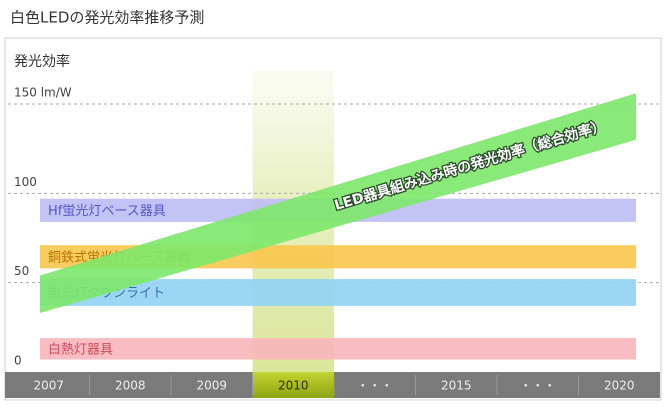 The image size is (665, 415). I want to click on band-label: 白熱灯器具, so click(80, 349).